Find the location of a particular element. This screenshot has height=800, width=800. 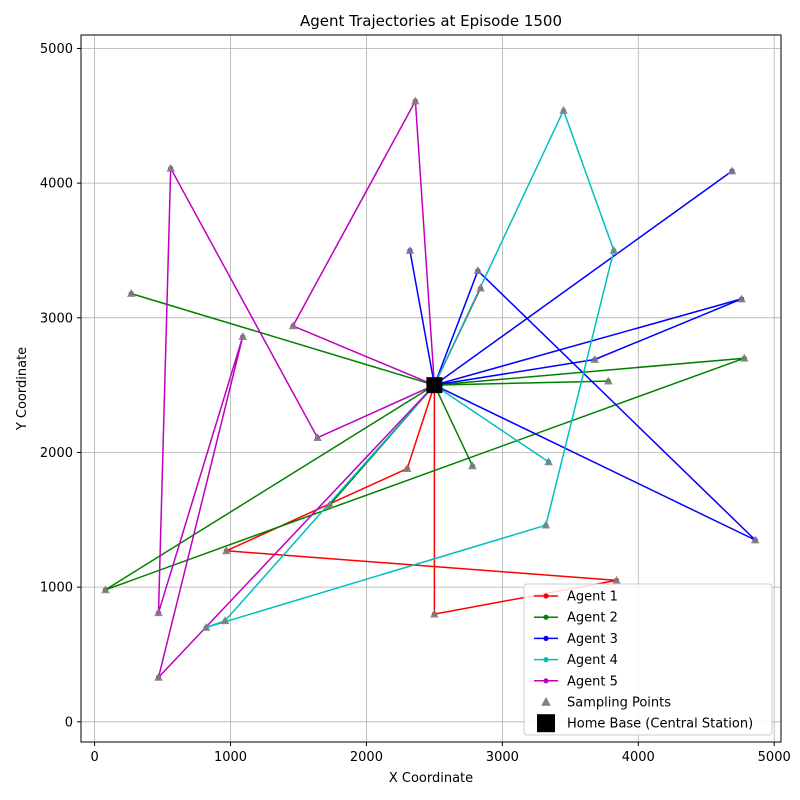

y-axis-title: Y Coordinate is located at coordinates (22, 389).